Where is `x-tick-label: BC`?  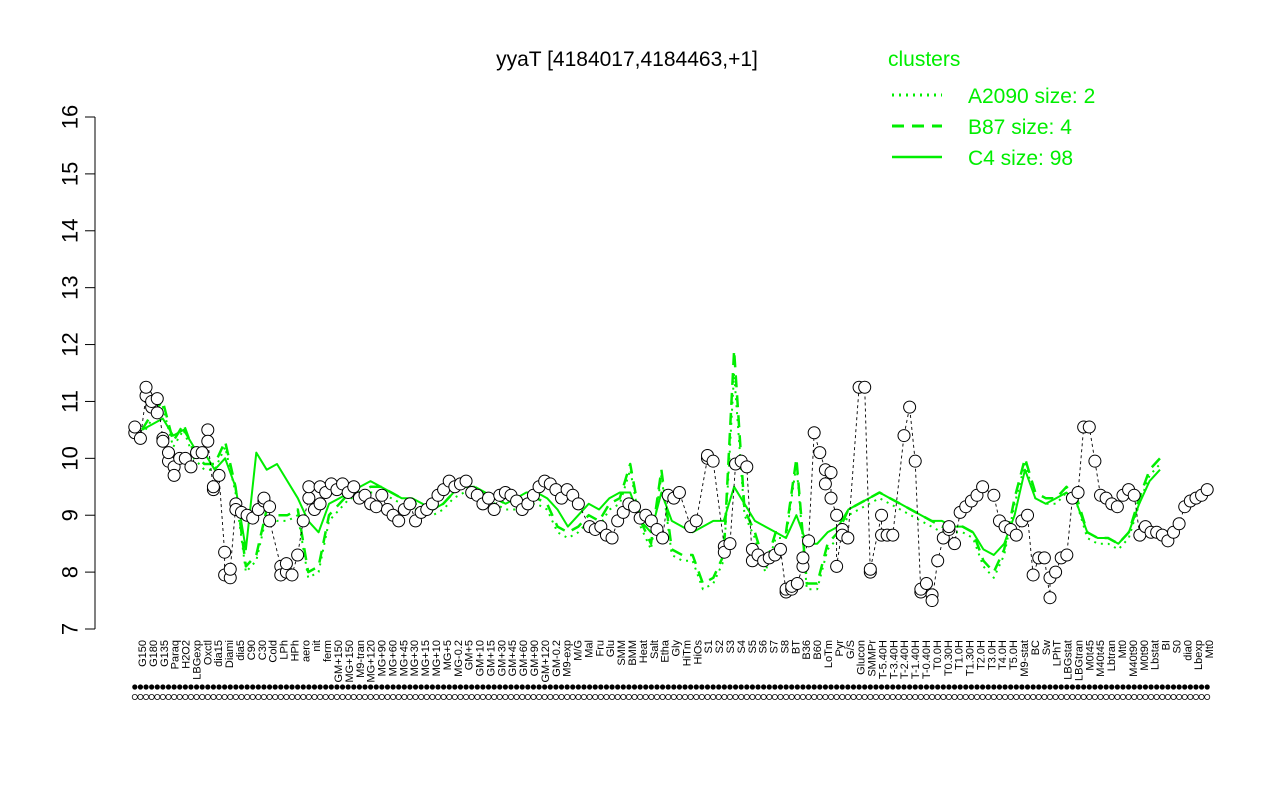
x-tick-label: BC is located at coordinates (1036, 647).